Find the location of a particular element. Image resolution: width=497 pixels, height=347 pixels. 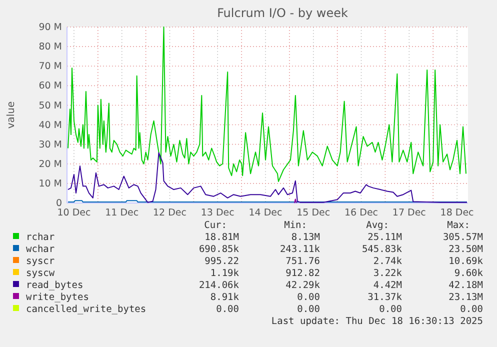

x-tick-label: 17 Dec is located at coordinates (409, 213).